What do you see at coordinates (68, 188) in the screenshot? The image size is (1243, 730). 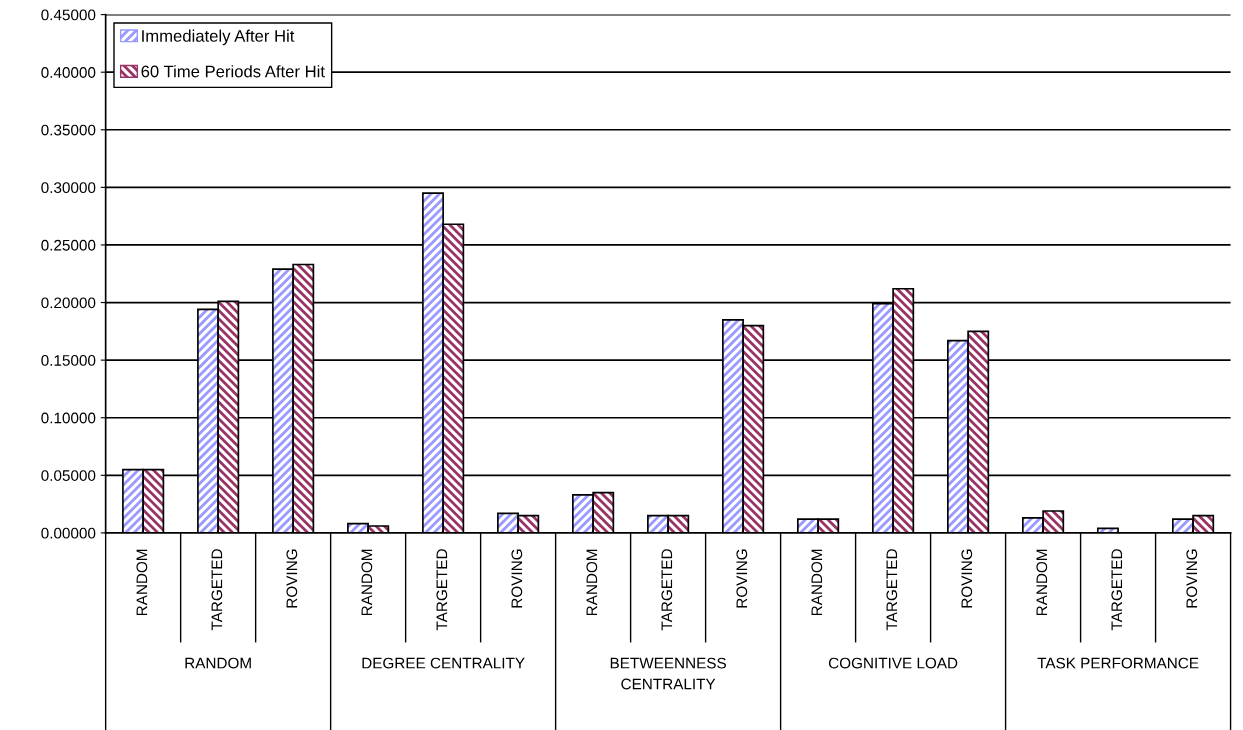 I see `y-tick-label: 0.30000` at bounding box center [68, 188].